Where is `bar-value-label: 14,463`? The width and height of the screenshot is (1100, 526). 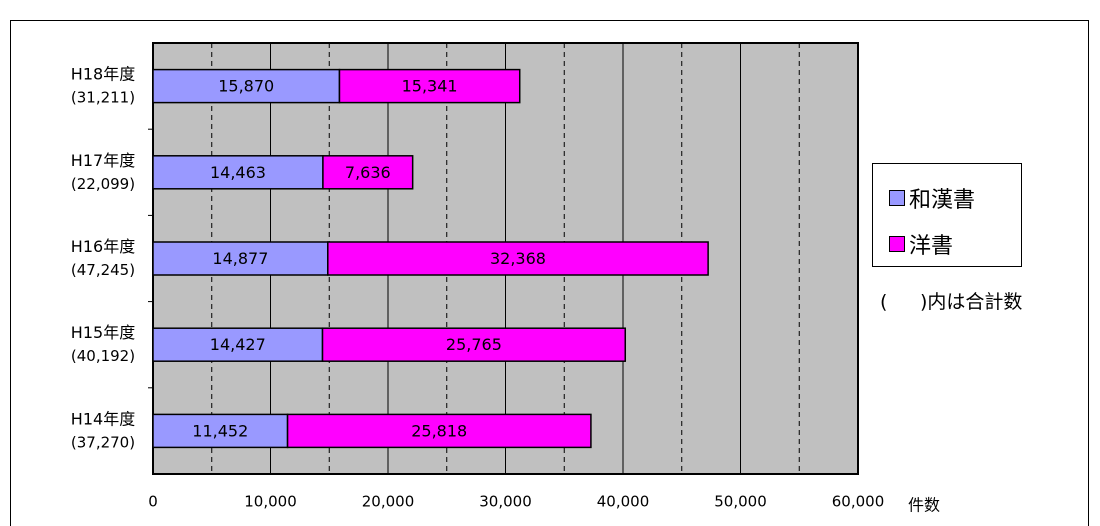
bar-value-label: 14,463 is located at coordinates (238, 172).